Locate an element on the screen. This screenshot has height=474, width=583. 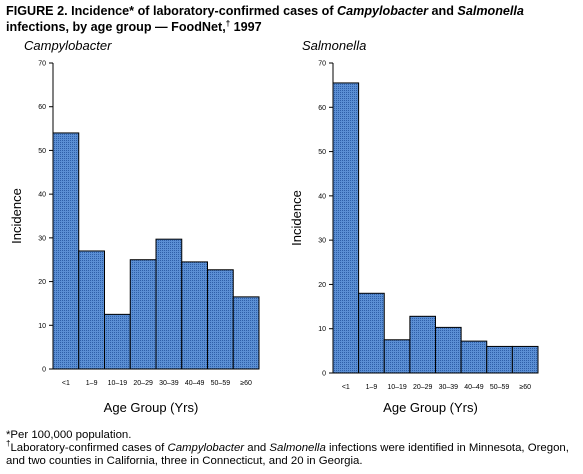
campylobacter-x-tick-label: 30–39 is located at coordinates (169, 383).